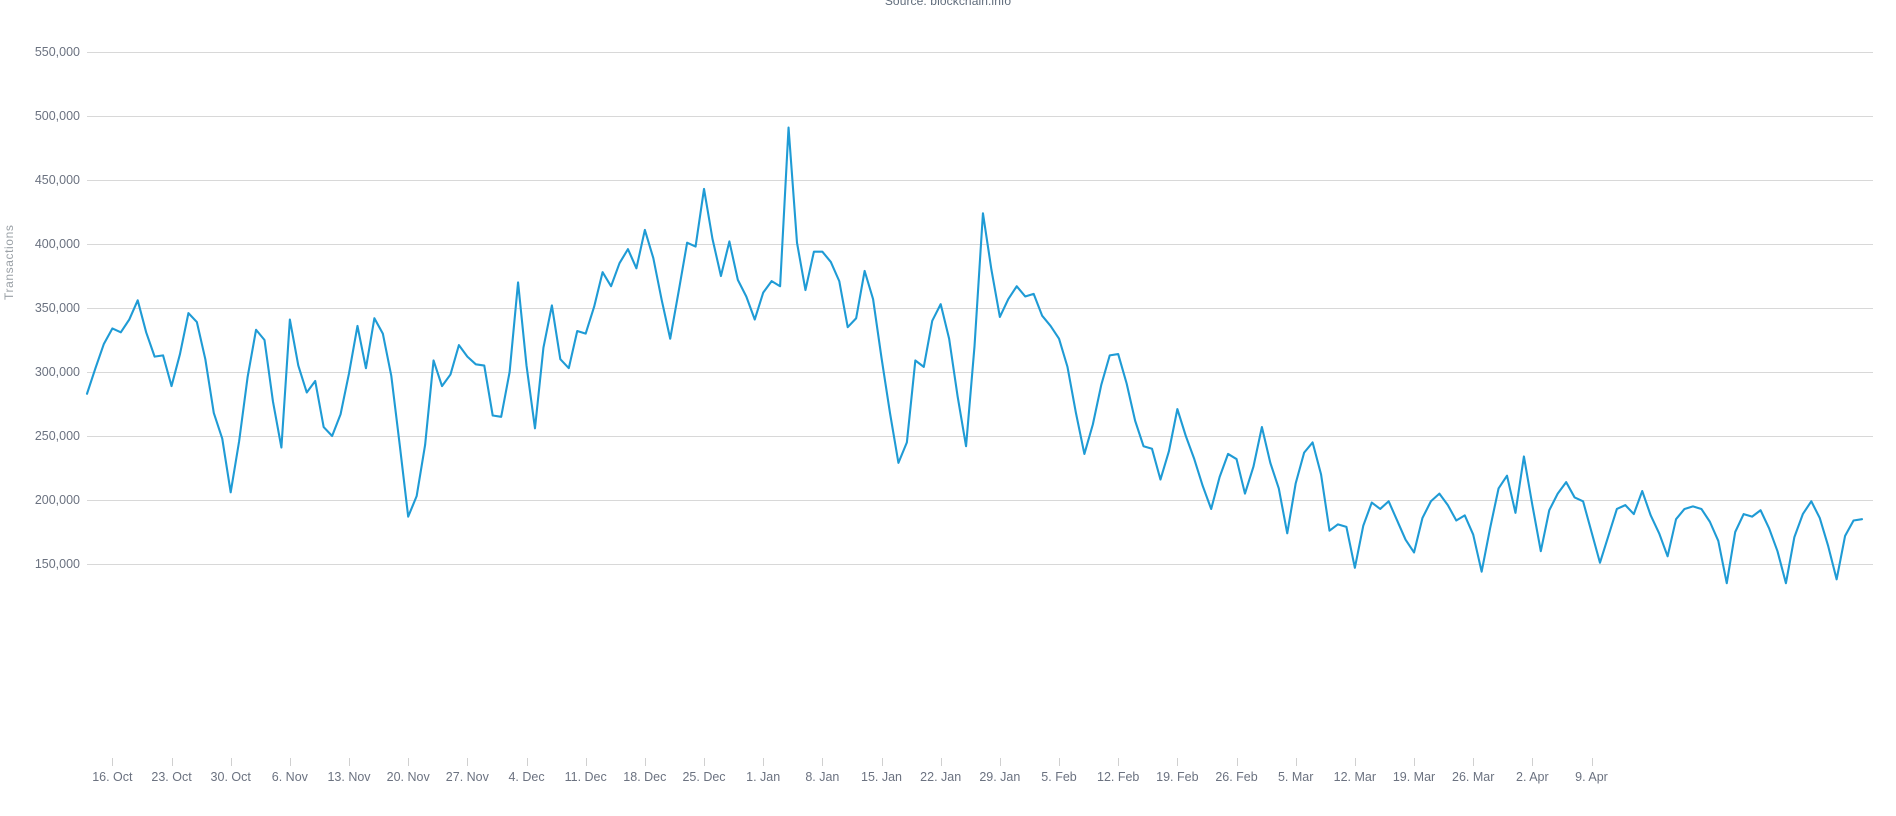  I want to click on x-tick-label: 11. Dec, so click(585, 777).